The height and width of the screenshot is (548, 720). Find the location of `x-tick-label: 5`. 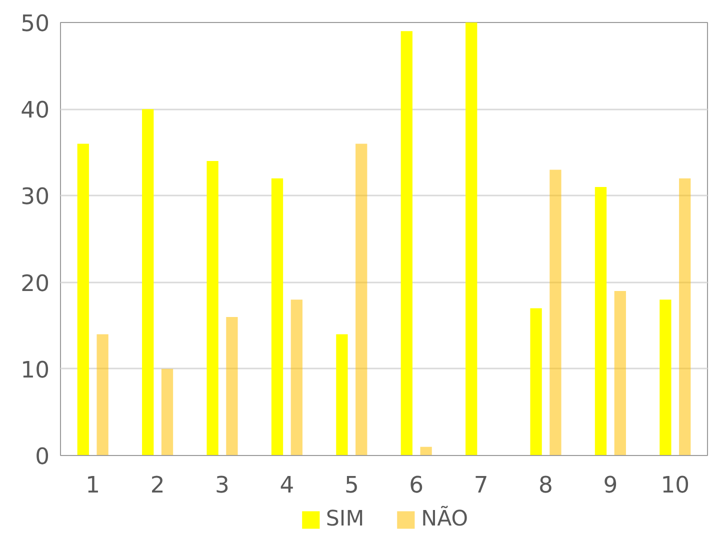

x-tick-label: 5 is located at coordinates (351, 485).